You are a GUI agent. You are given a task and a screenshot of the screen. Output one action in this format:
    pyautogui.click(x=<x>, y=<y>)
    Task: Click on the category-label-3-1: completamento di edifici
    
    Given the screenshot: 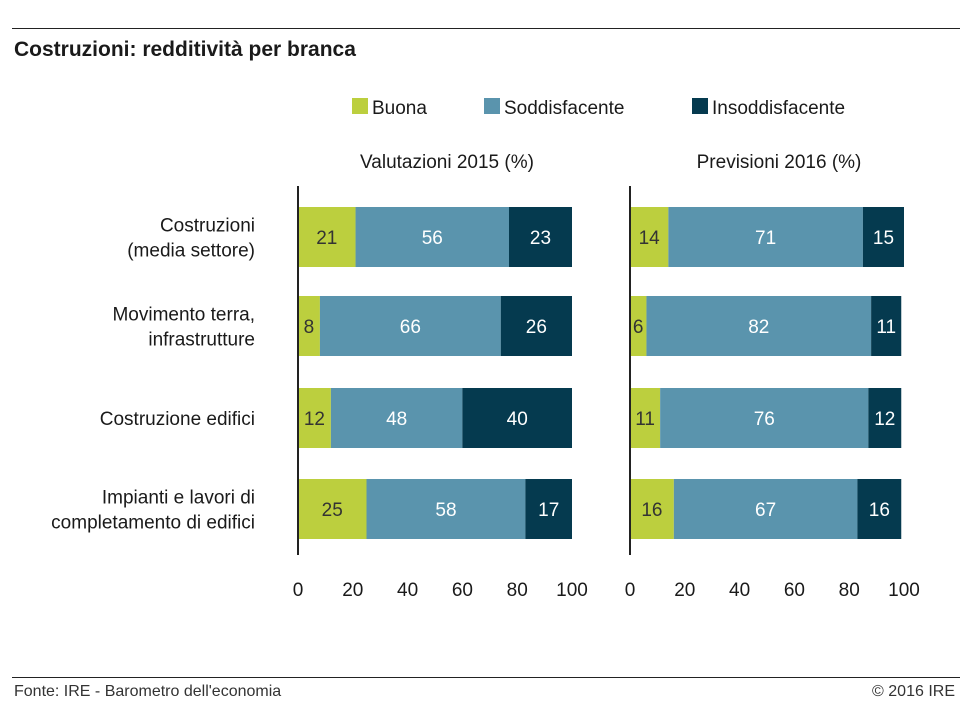 What is the action you would take?
    pyautogui.click(x=153, y=523)
    